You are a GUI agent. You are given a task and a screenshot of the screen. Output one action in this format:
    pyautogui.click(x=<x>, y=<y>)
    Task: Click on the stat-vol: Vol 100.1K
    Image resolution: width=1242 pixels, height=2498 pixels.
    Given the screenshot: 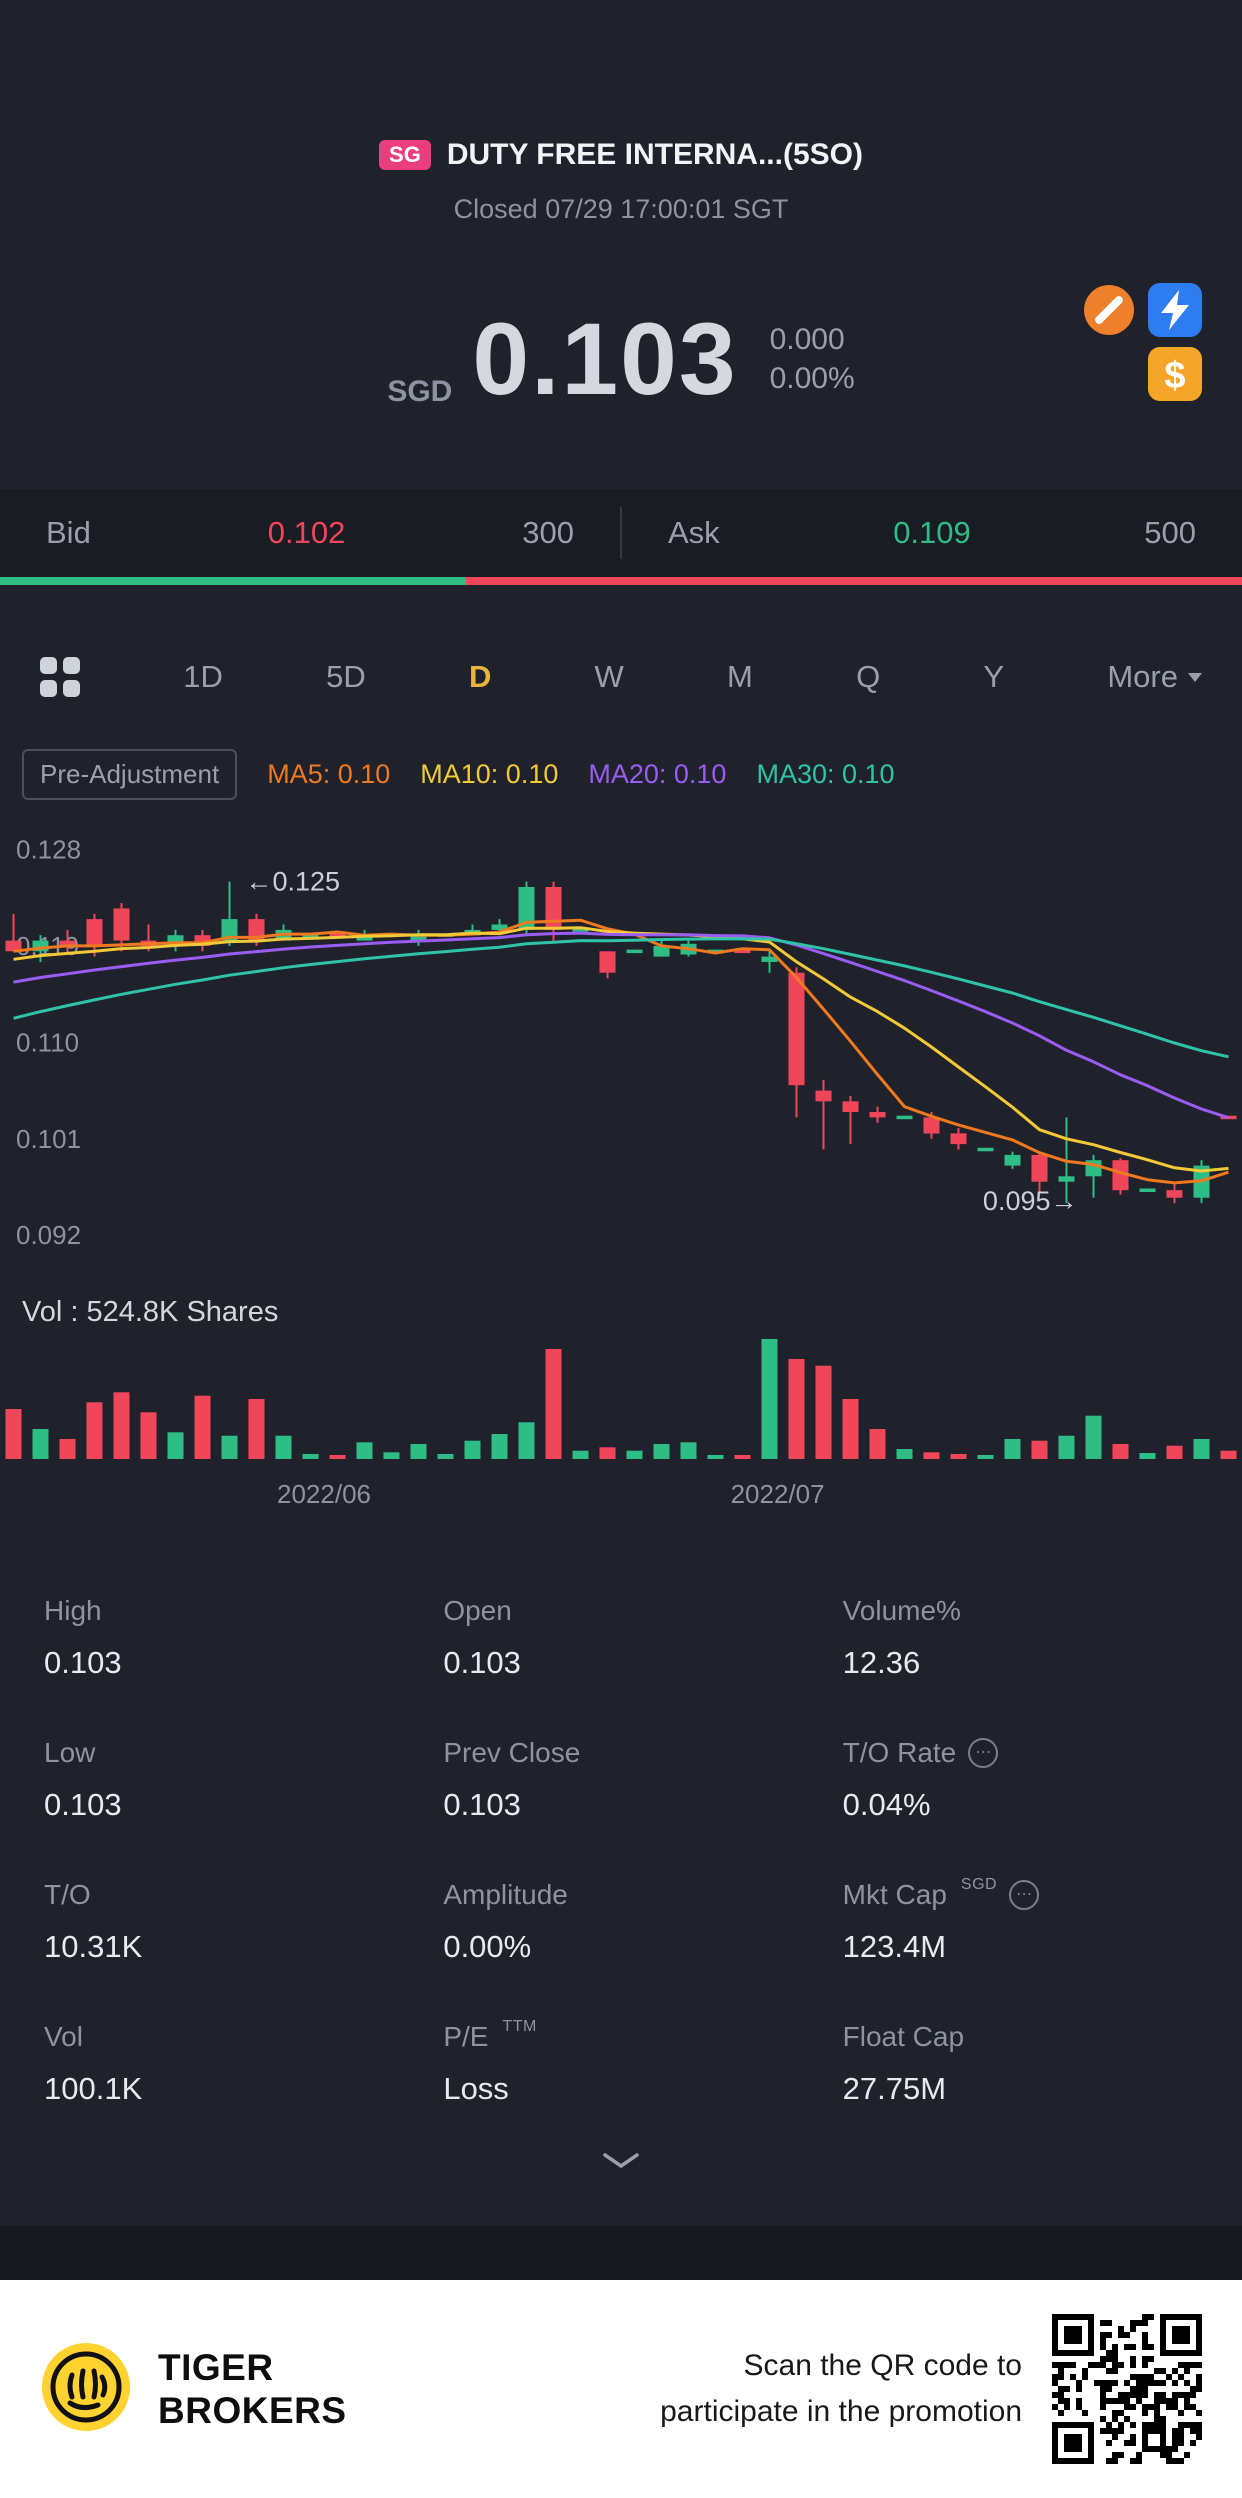 What is the action you would take?
    pyautogui.click(x=93, y=2063)
    